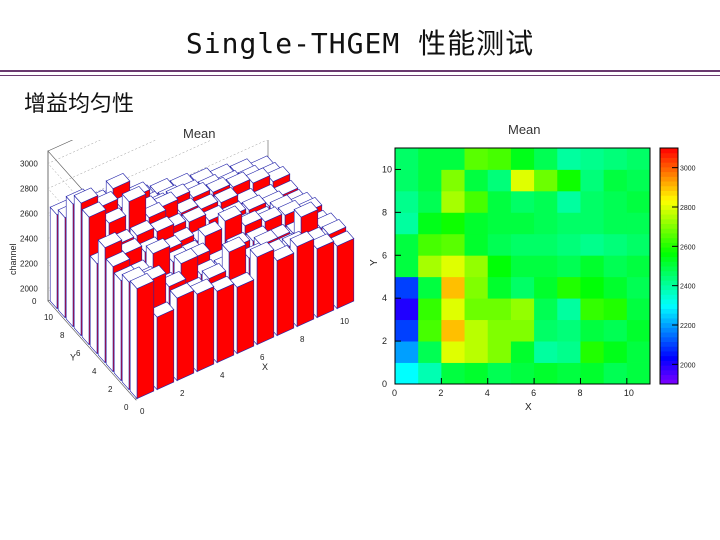 The width and height of the screenshot is (720, 540). What do you see at coordinates (688, 208) in the screenshot?
I see `colorbar-tick-label: 2800` at bounding box center [688, 208].